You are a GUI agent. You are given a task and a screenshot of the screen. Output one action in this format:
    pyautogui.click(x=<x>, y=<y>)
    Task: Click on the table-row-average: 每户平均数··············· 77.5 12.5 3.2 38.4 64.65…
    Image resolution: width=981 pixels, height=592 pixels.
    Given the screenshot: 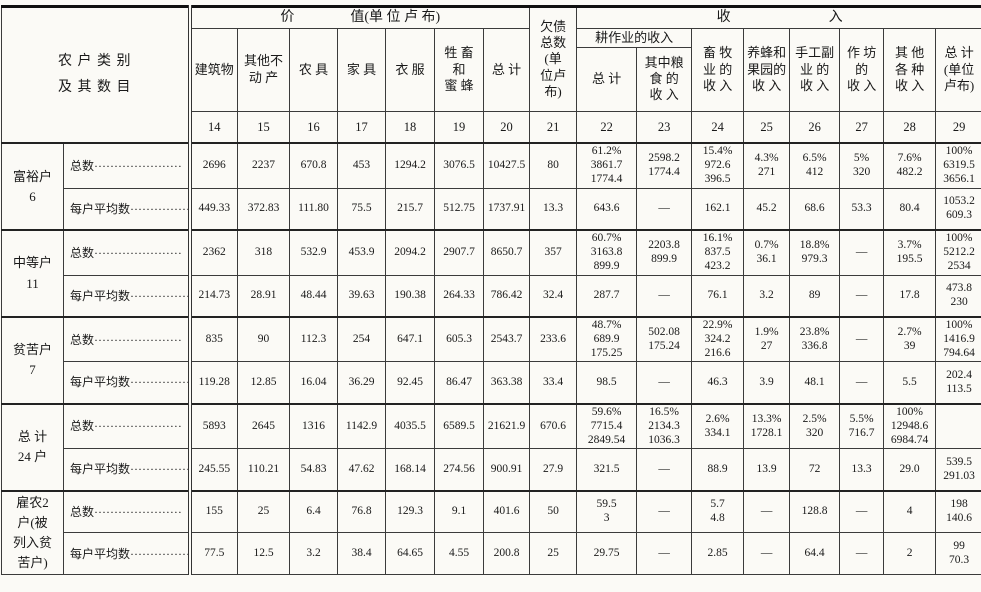 What is the action you would take?
    pyautogui.click(x=491, y=554)
    